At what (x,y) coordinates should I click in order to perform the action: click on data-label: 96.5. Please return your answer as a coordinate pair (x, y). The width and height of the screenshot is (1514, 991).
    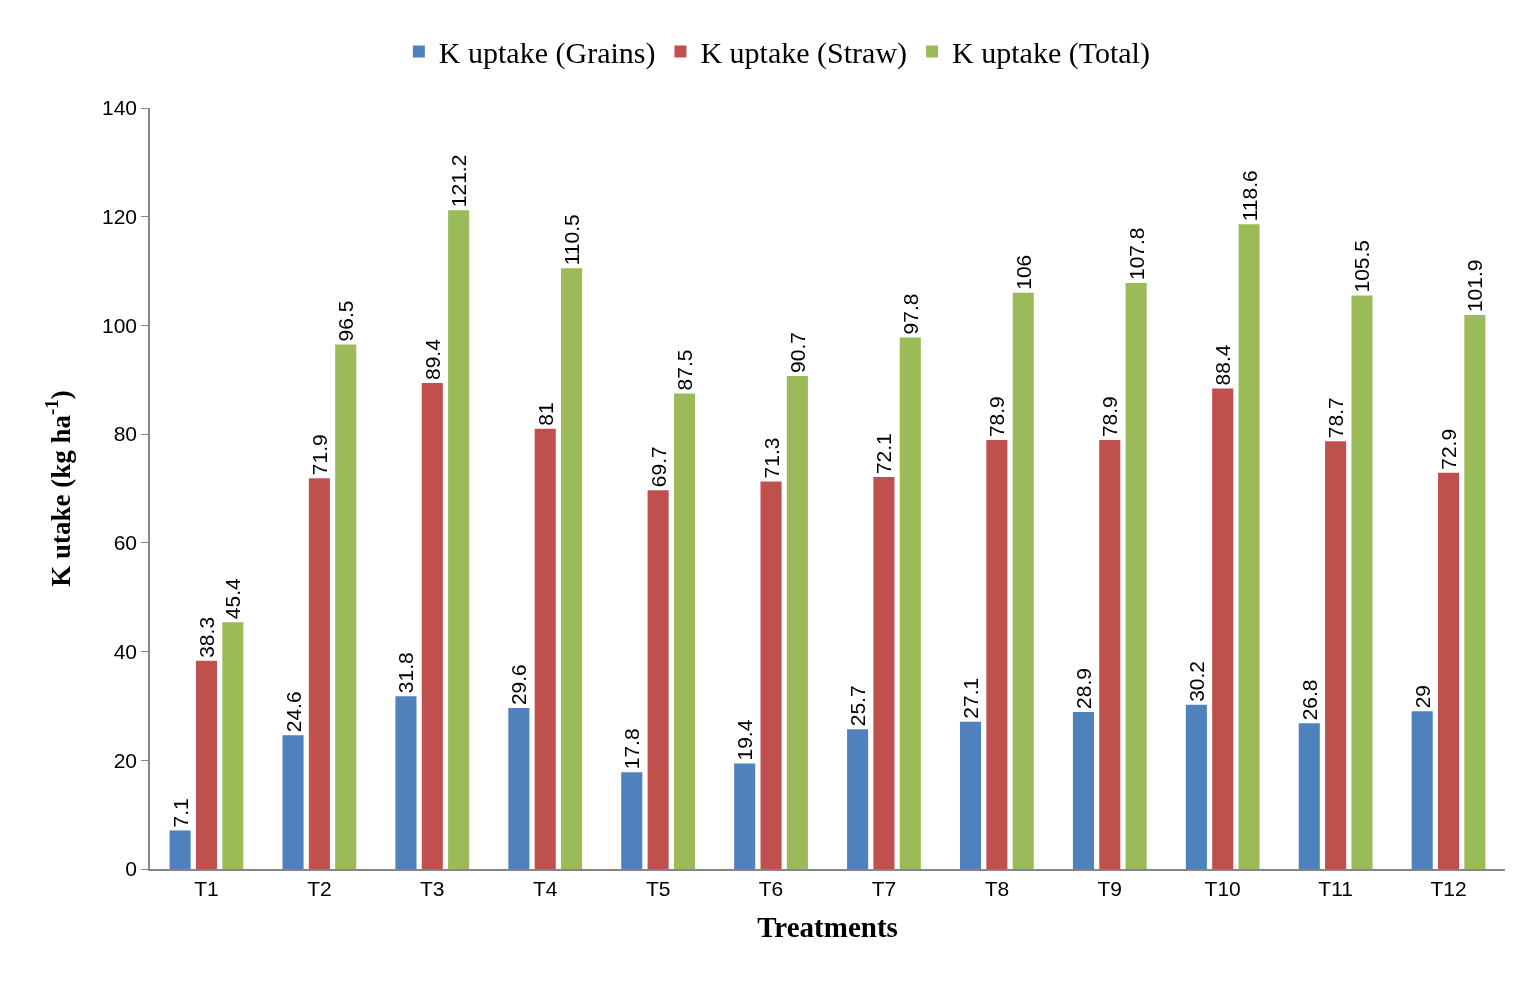
    Looking at the image, I should click on (346, 321).